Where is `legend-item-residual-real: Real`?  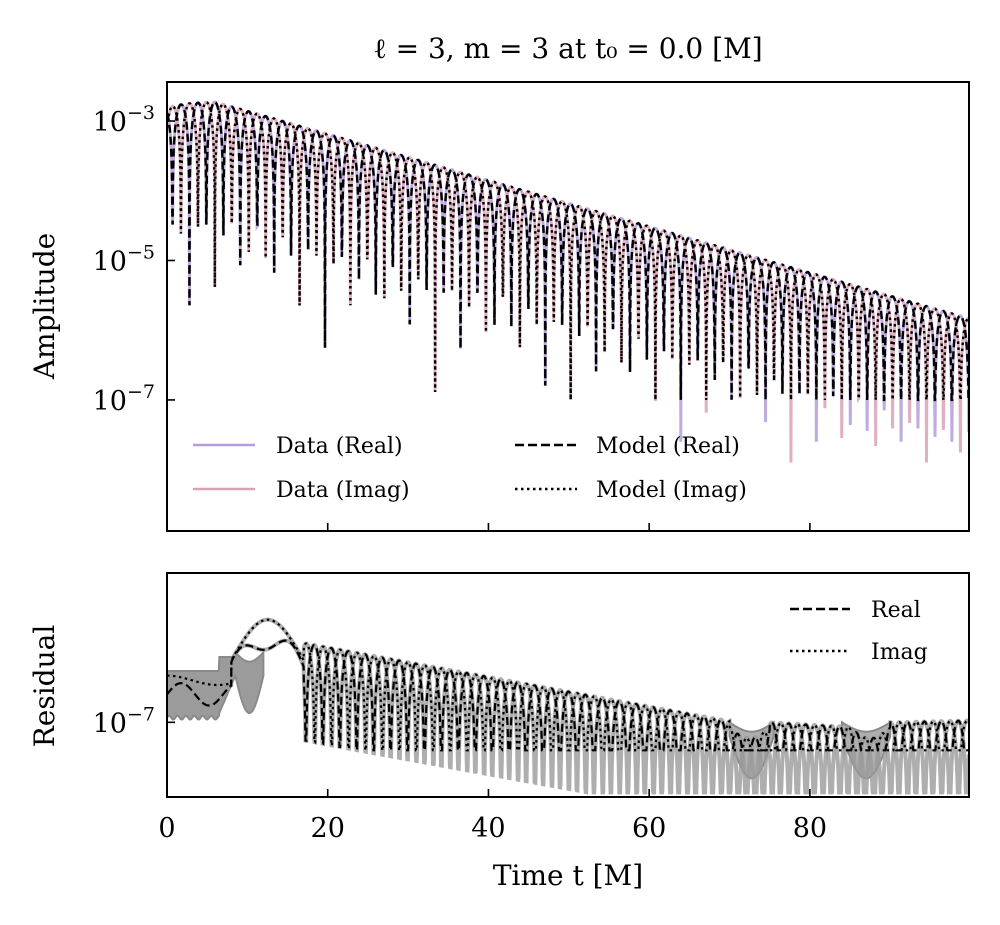 legend-item-residual-real: Real is located at coordinates (855, 610).